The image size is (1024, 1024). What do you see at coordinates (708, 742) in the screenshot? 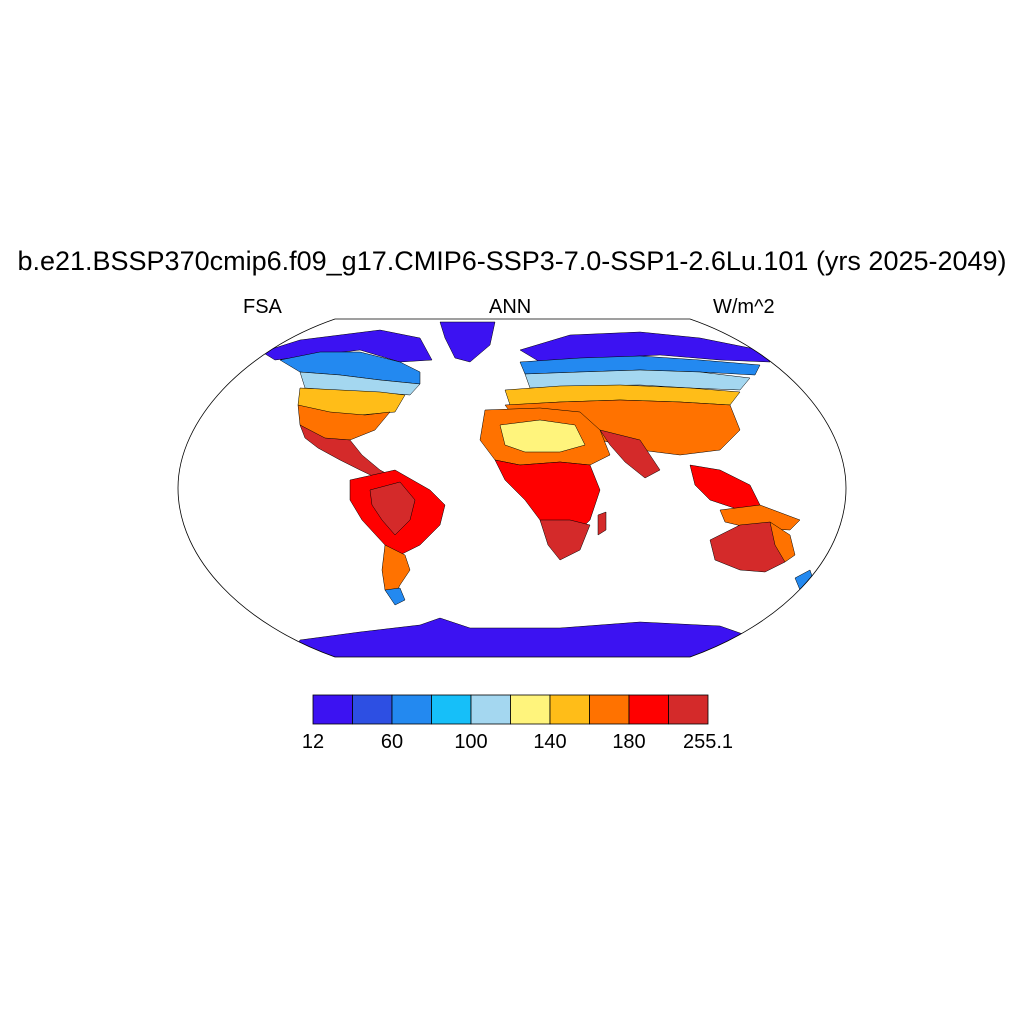
I see `colorbar-tick-label-5: 255.1` at bounding box center [708, 742].